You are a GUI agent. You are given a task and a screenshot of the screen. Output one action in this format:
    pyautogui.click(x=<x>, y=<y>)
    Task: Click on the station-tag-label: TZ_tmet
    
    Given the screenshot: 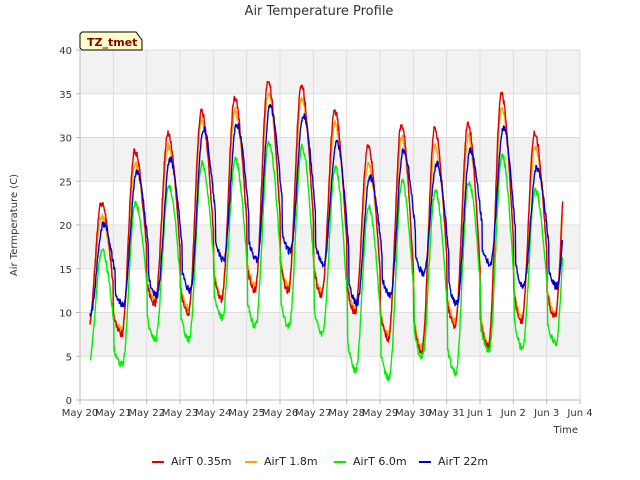 What is the action you would take?
    pyautogui.click(x=112, y=42)
    